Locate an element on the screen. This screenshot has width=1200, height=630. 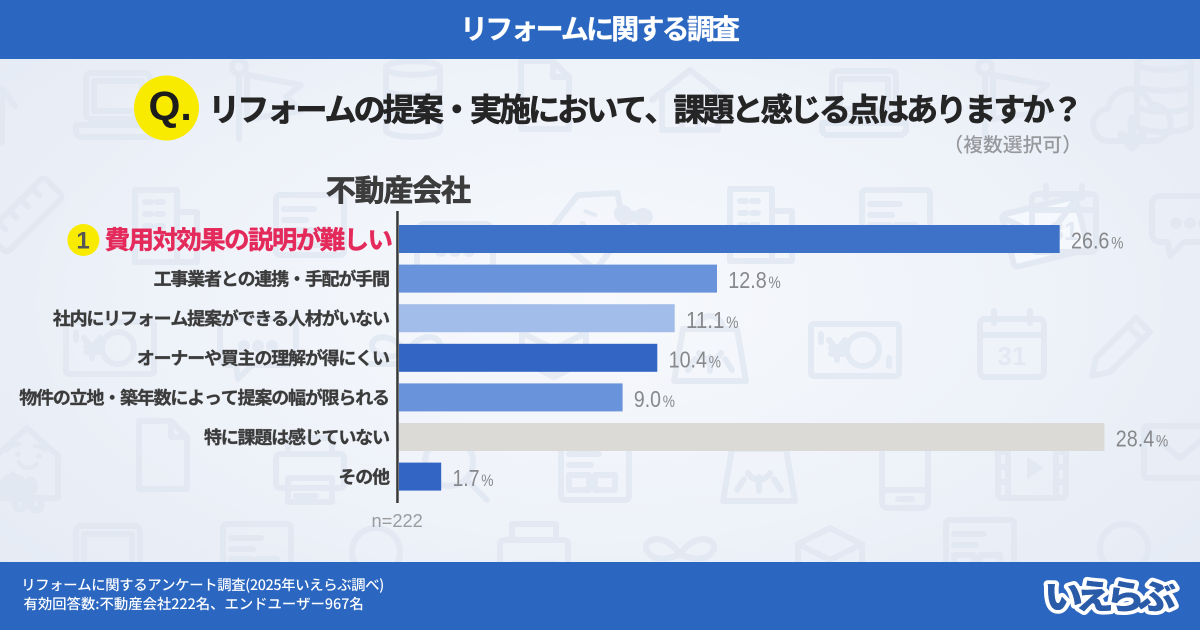
svg-text: 28.4 is located at coordinates (1135, 439).